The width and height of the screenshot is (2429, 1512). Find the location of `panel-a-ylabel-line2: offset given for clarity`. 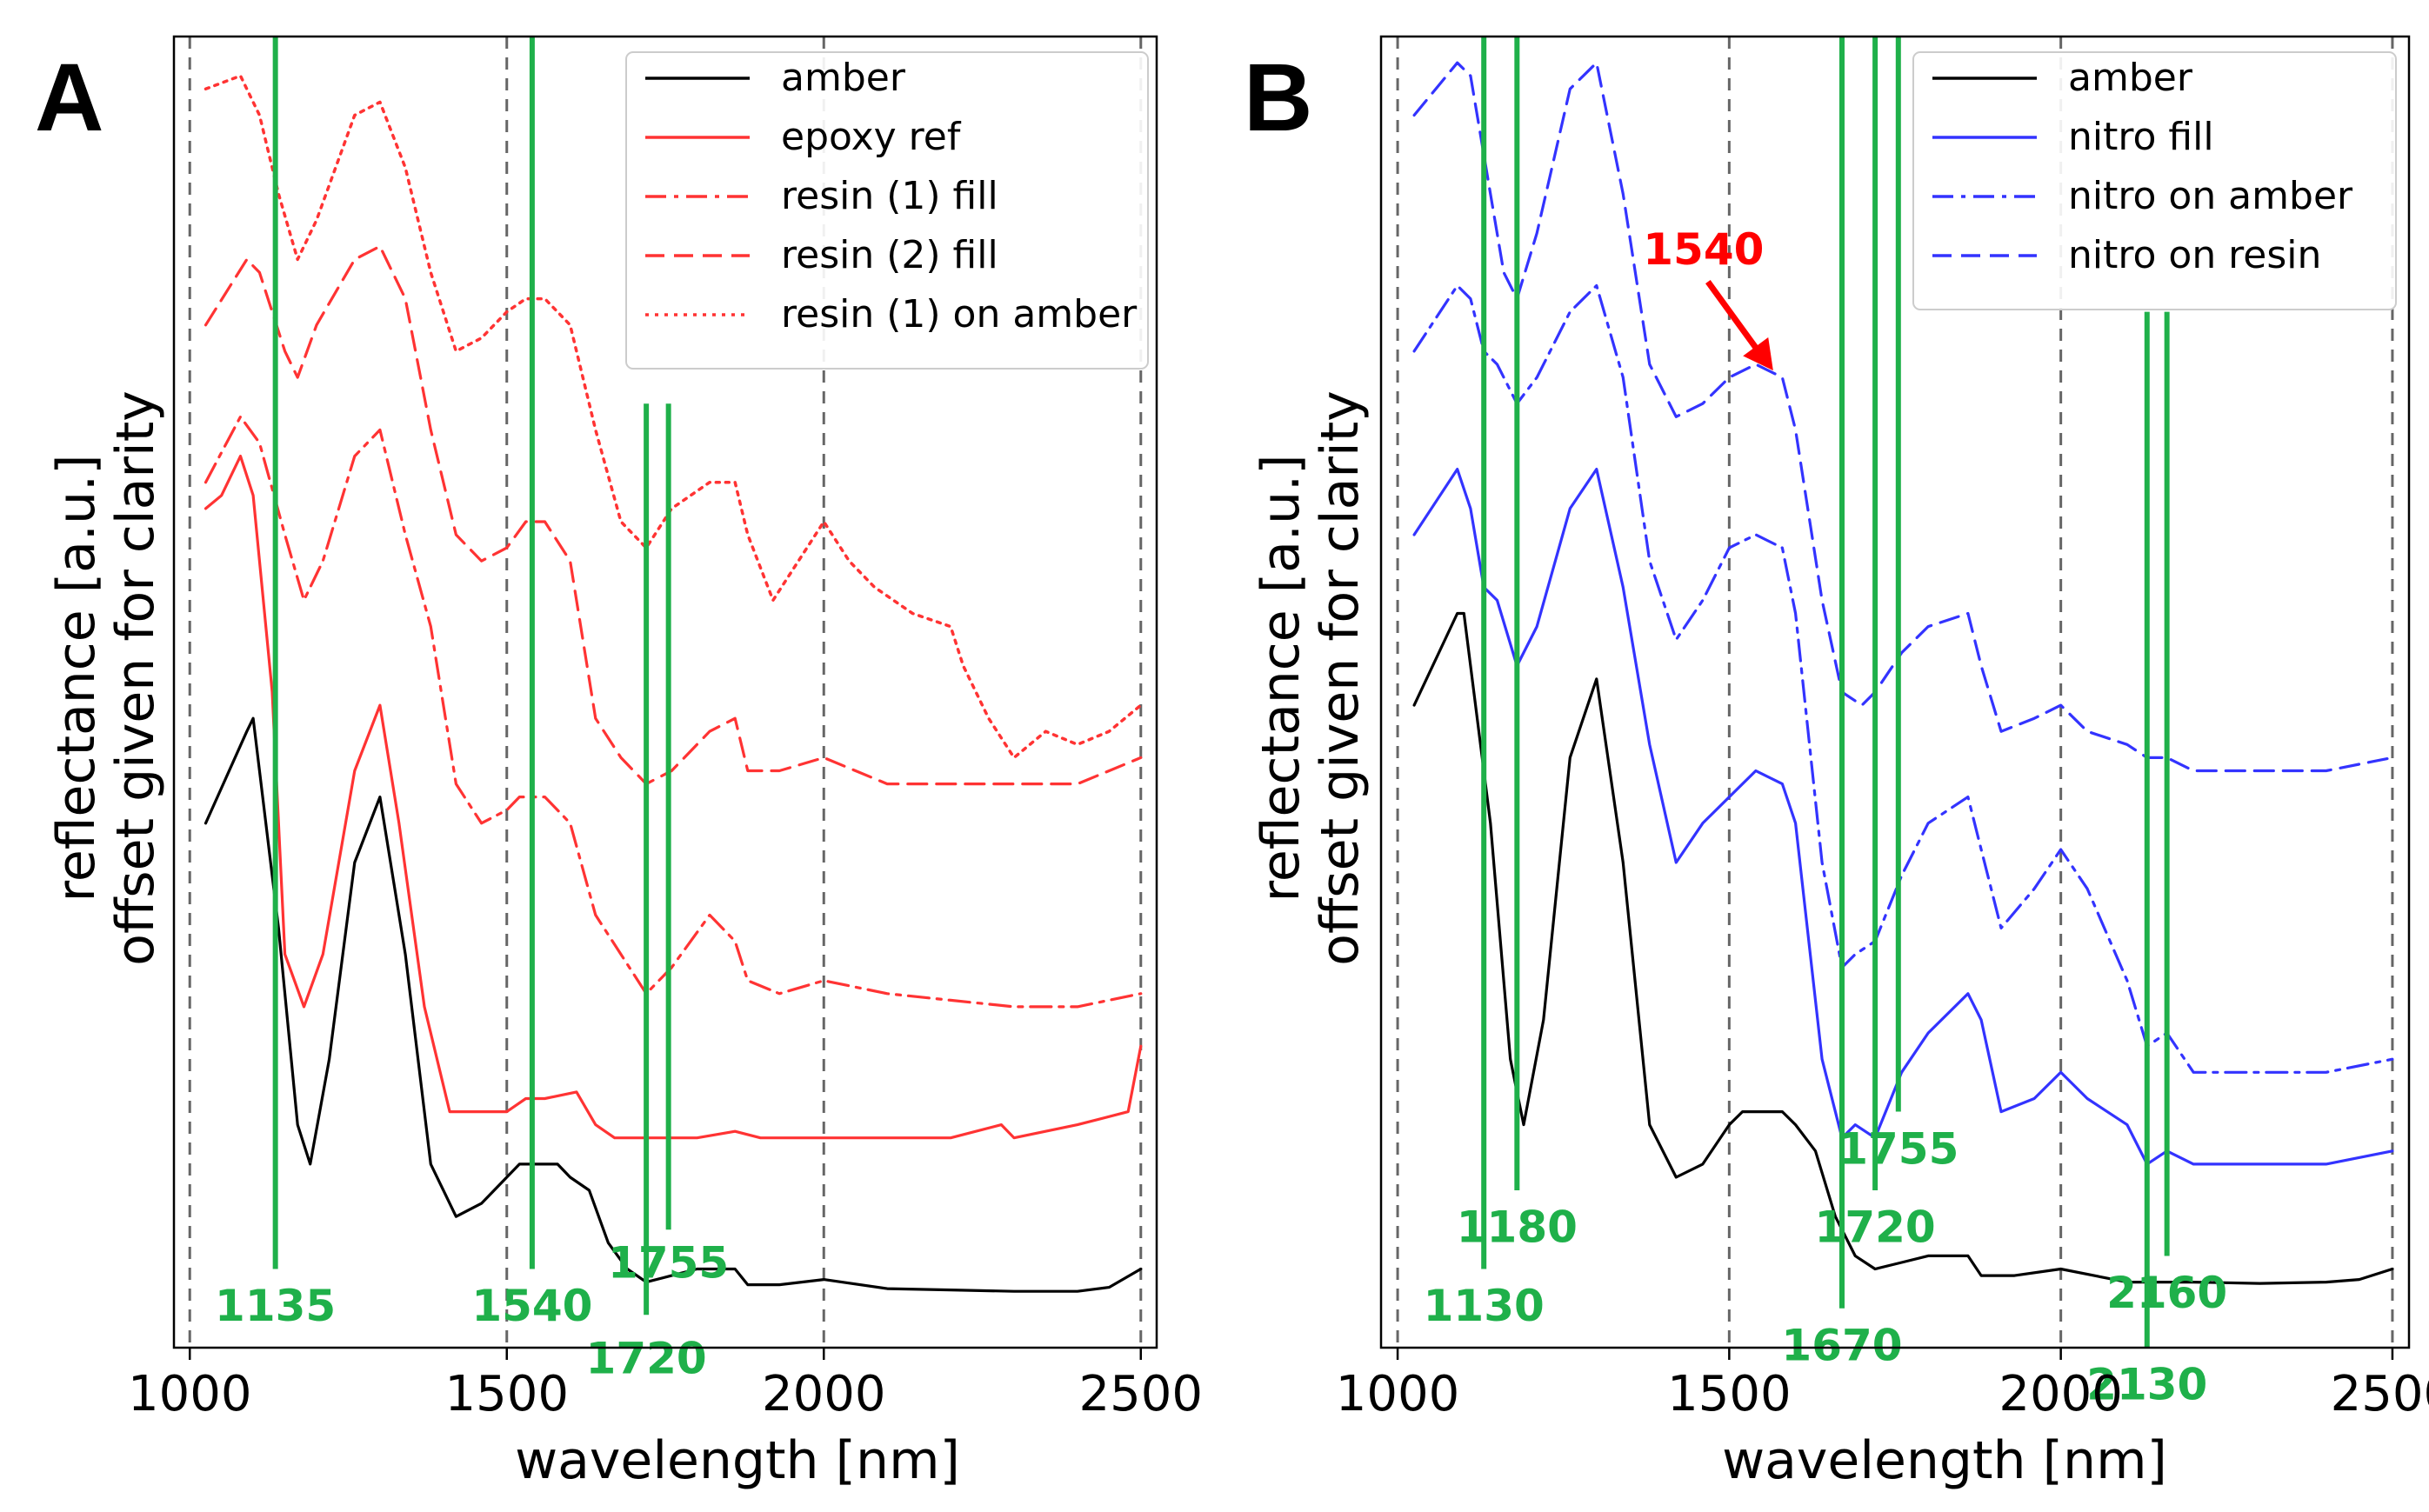

panel-a-ylabel-line2: offset given for clarity is located at coordinates (135, 677).